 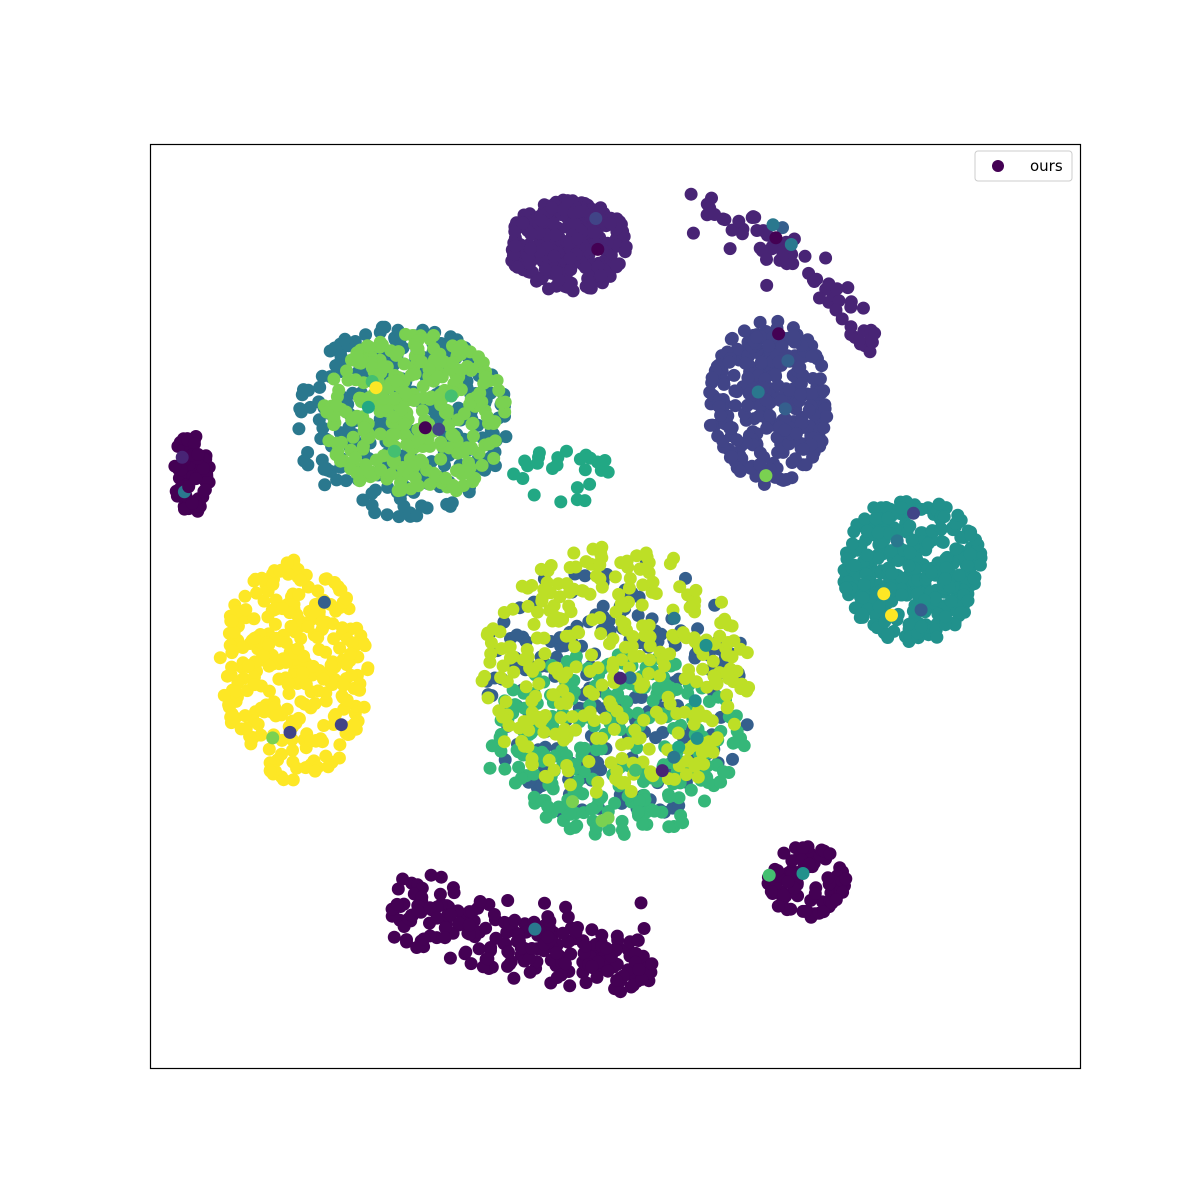 I want to click on legend-box, so click(x=1023, y=166).